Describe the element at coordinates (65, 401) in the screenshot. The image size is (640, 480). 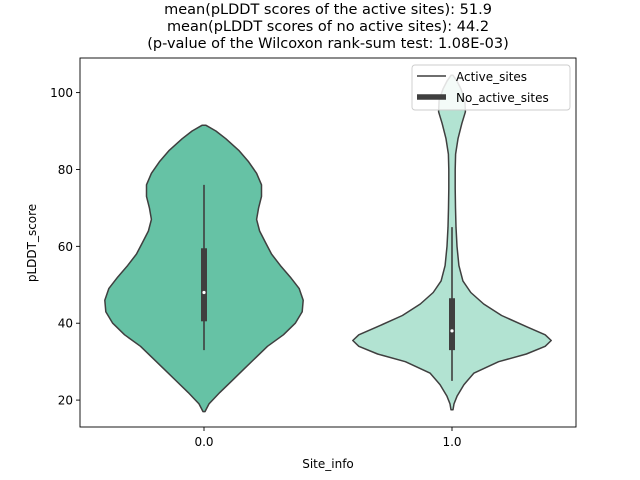
I see `y-tick-label: 20` at that location.